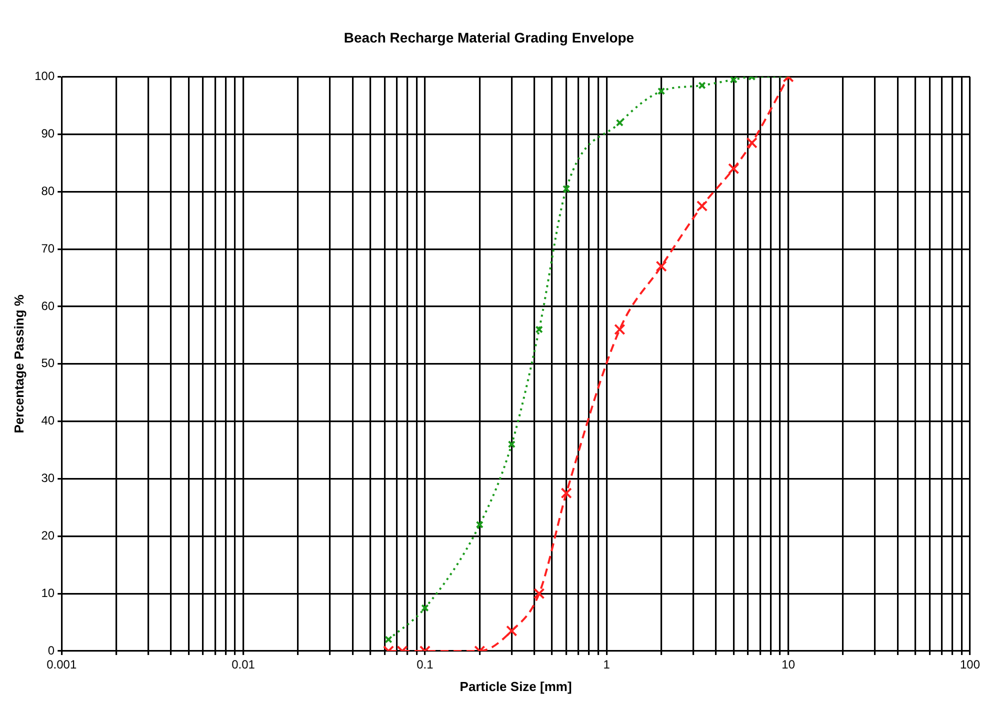 This screenshot has width=986, height=707. I want to click on x-axis-title: Particle Size [mm], so click(516, 686).